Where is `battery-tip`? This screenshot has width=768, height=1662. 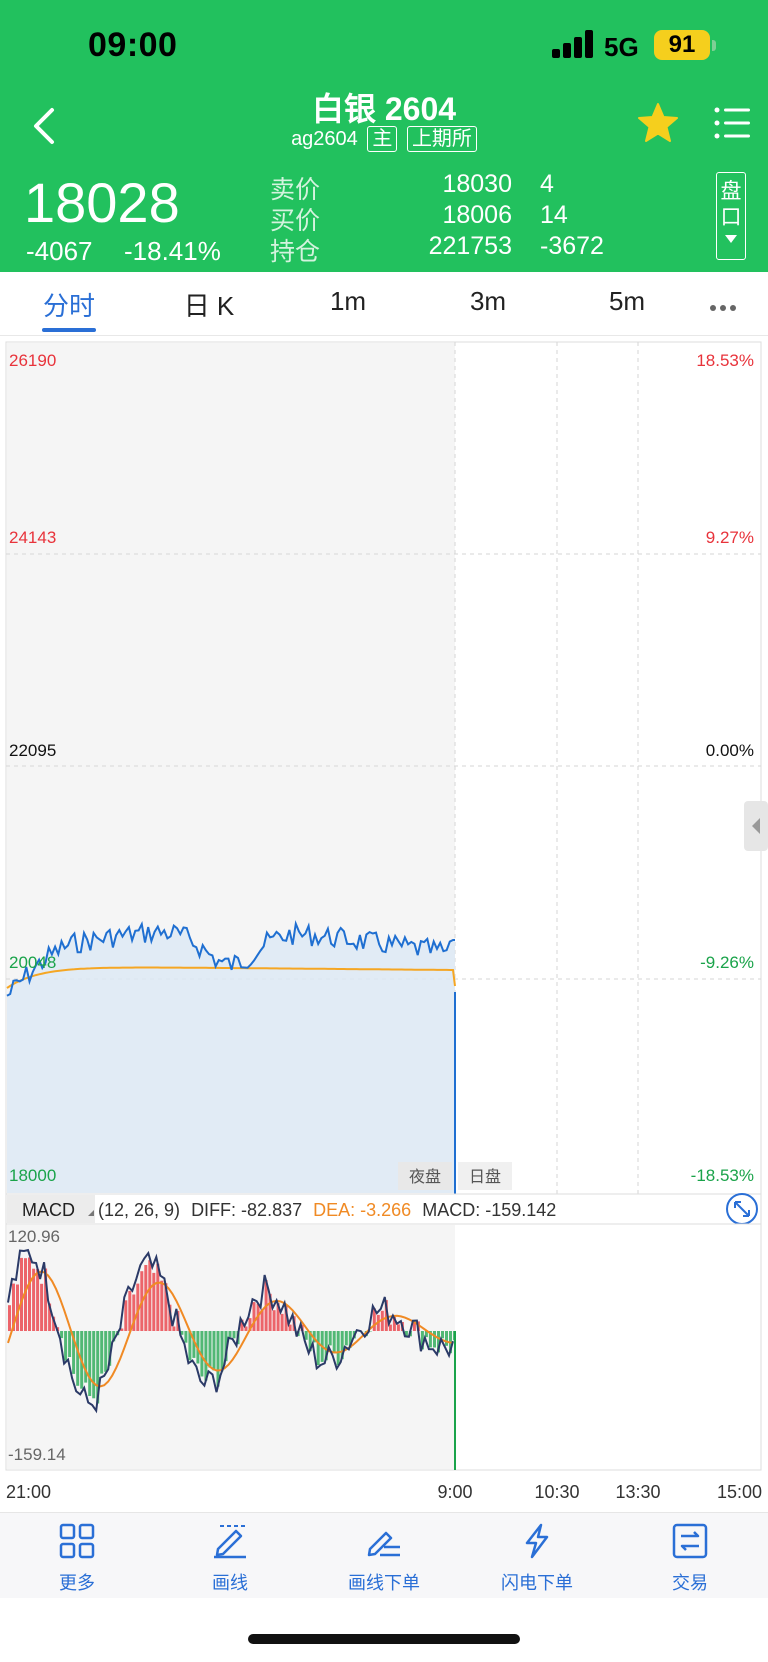 battery-tip is located at coordinates (714, 45).